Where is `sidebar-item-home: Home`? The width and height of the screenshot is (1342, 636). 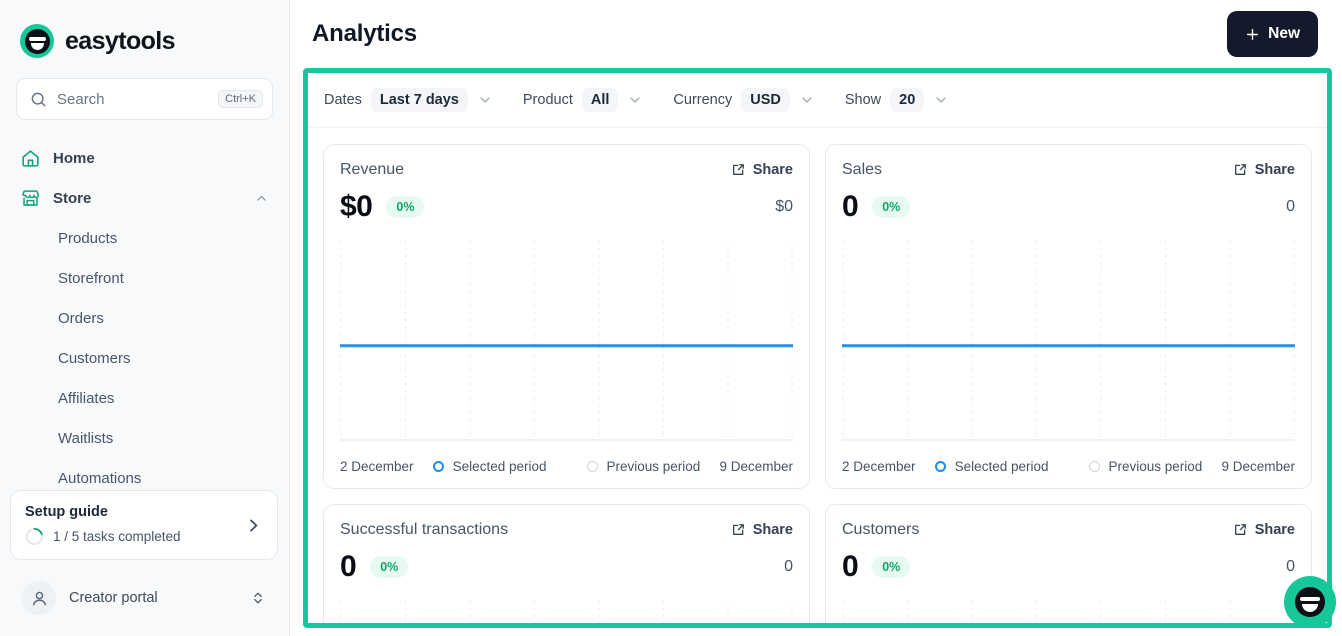
sidebar-item-home: Home is located at coordinates (144, 158).